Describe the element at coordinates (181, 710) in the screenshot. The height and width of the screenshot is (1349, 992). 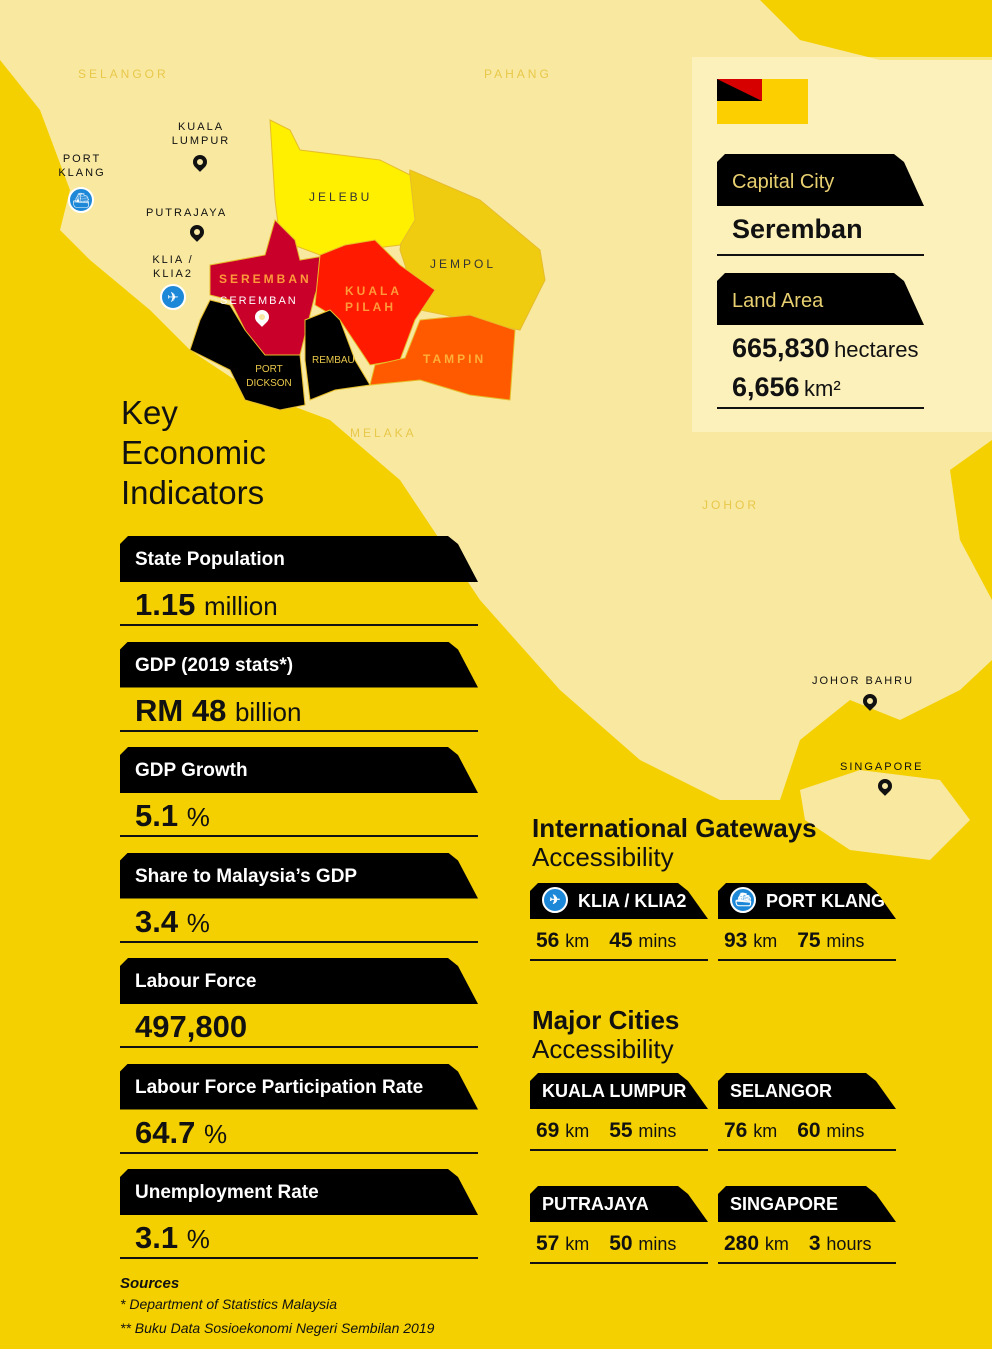
I see `indicator-number: RM 48` at that location.